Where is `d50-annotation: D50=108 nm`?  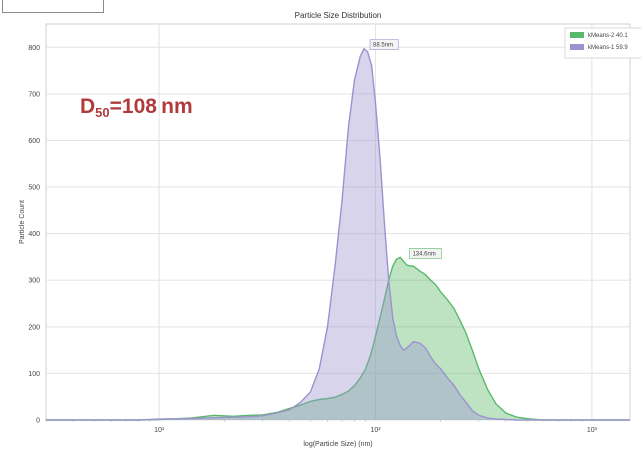
d50-annotation: D50=108 nm is located at coordinates (136, 107).